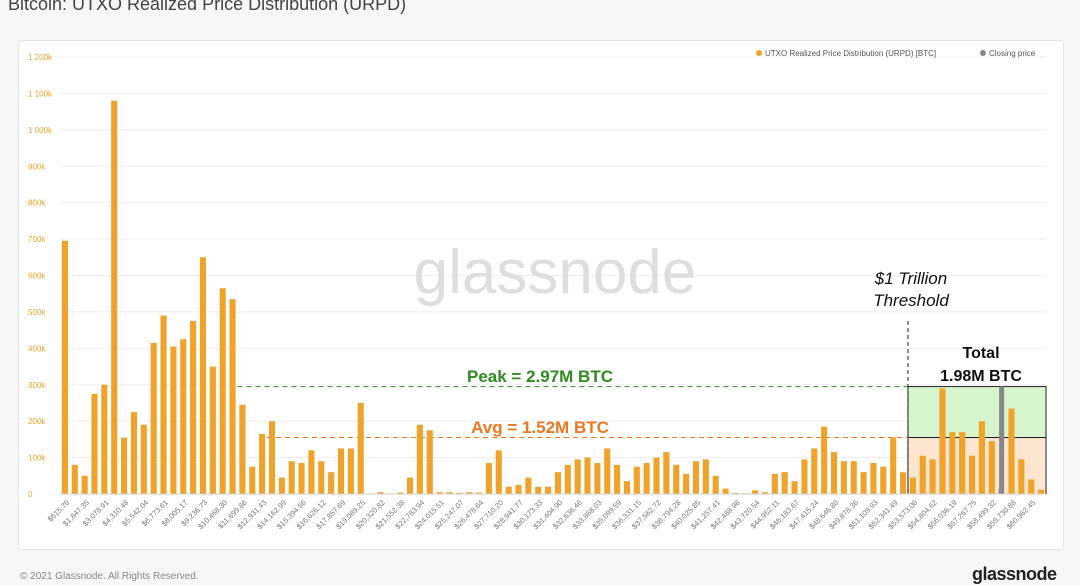 This screenshot has height=585, width=1080. I want to click on y-tick-label: 1 000k, so click(40, 130).